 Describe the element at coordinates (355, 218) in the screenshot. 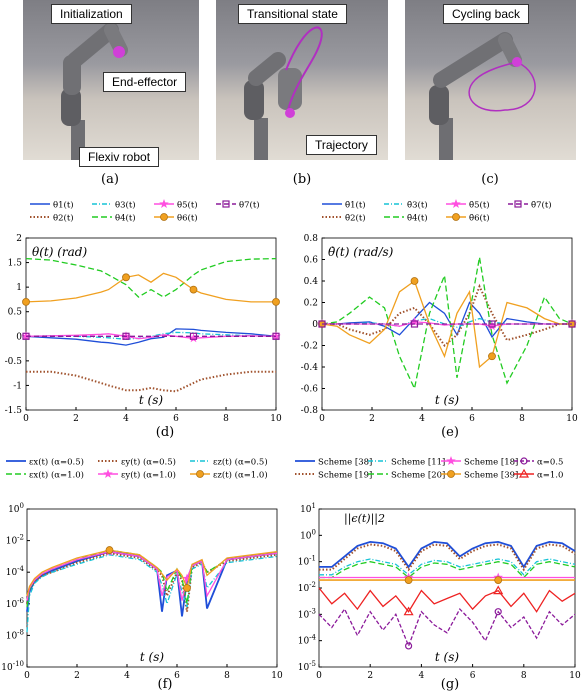

I see `legend-label: θ̇2(t)` at that location.